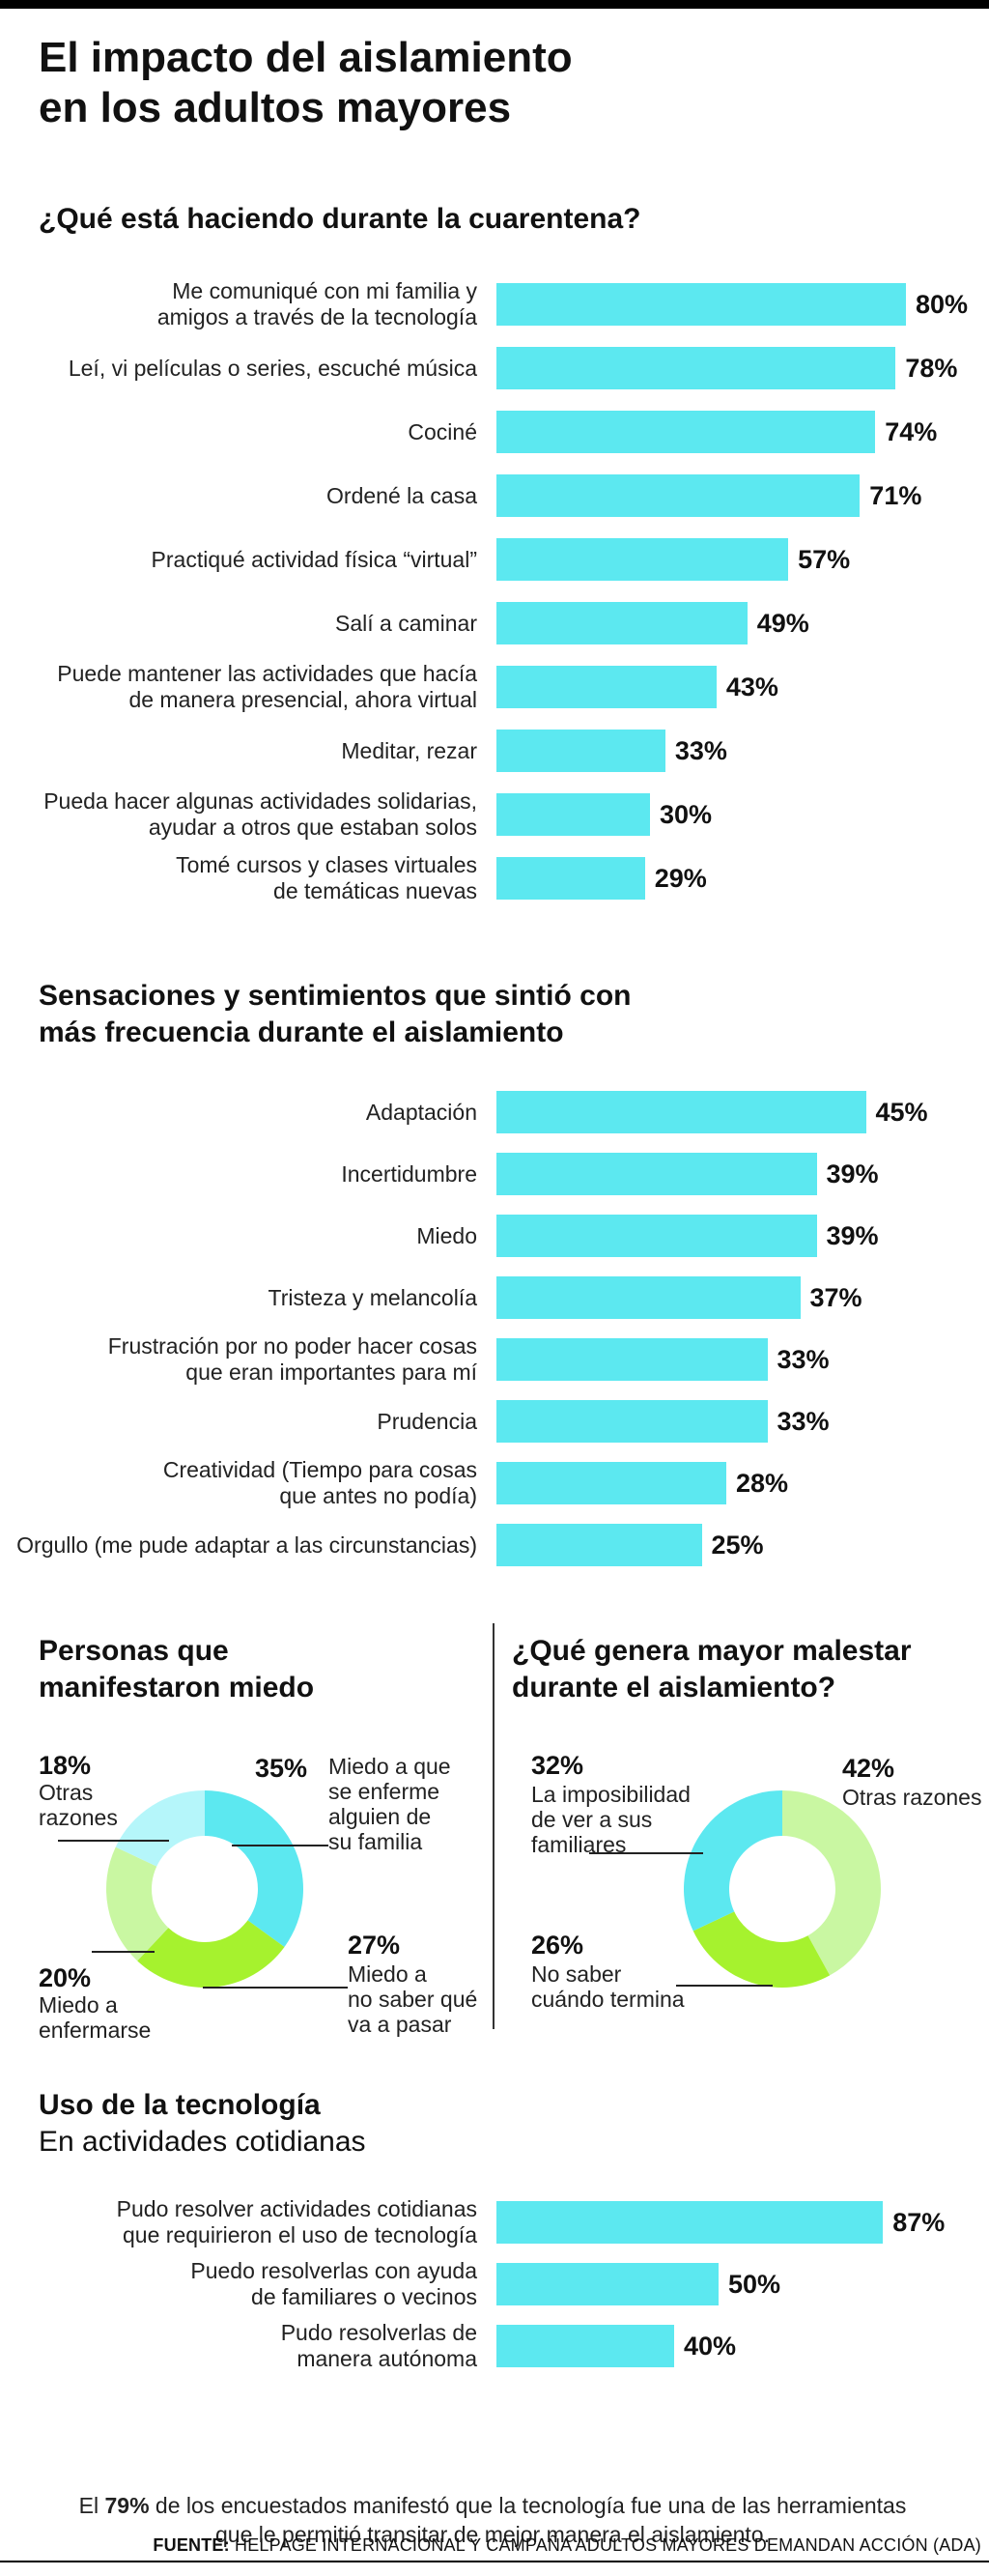 The height and width of the screenshot is (2576, 989). I want to click on discomfort-slice-pct: 32%, so click(557, 1766).